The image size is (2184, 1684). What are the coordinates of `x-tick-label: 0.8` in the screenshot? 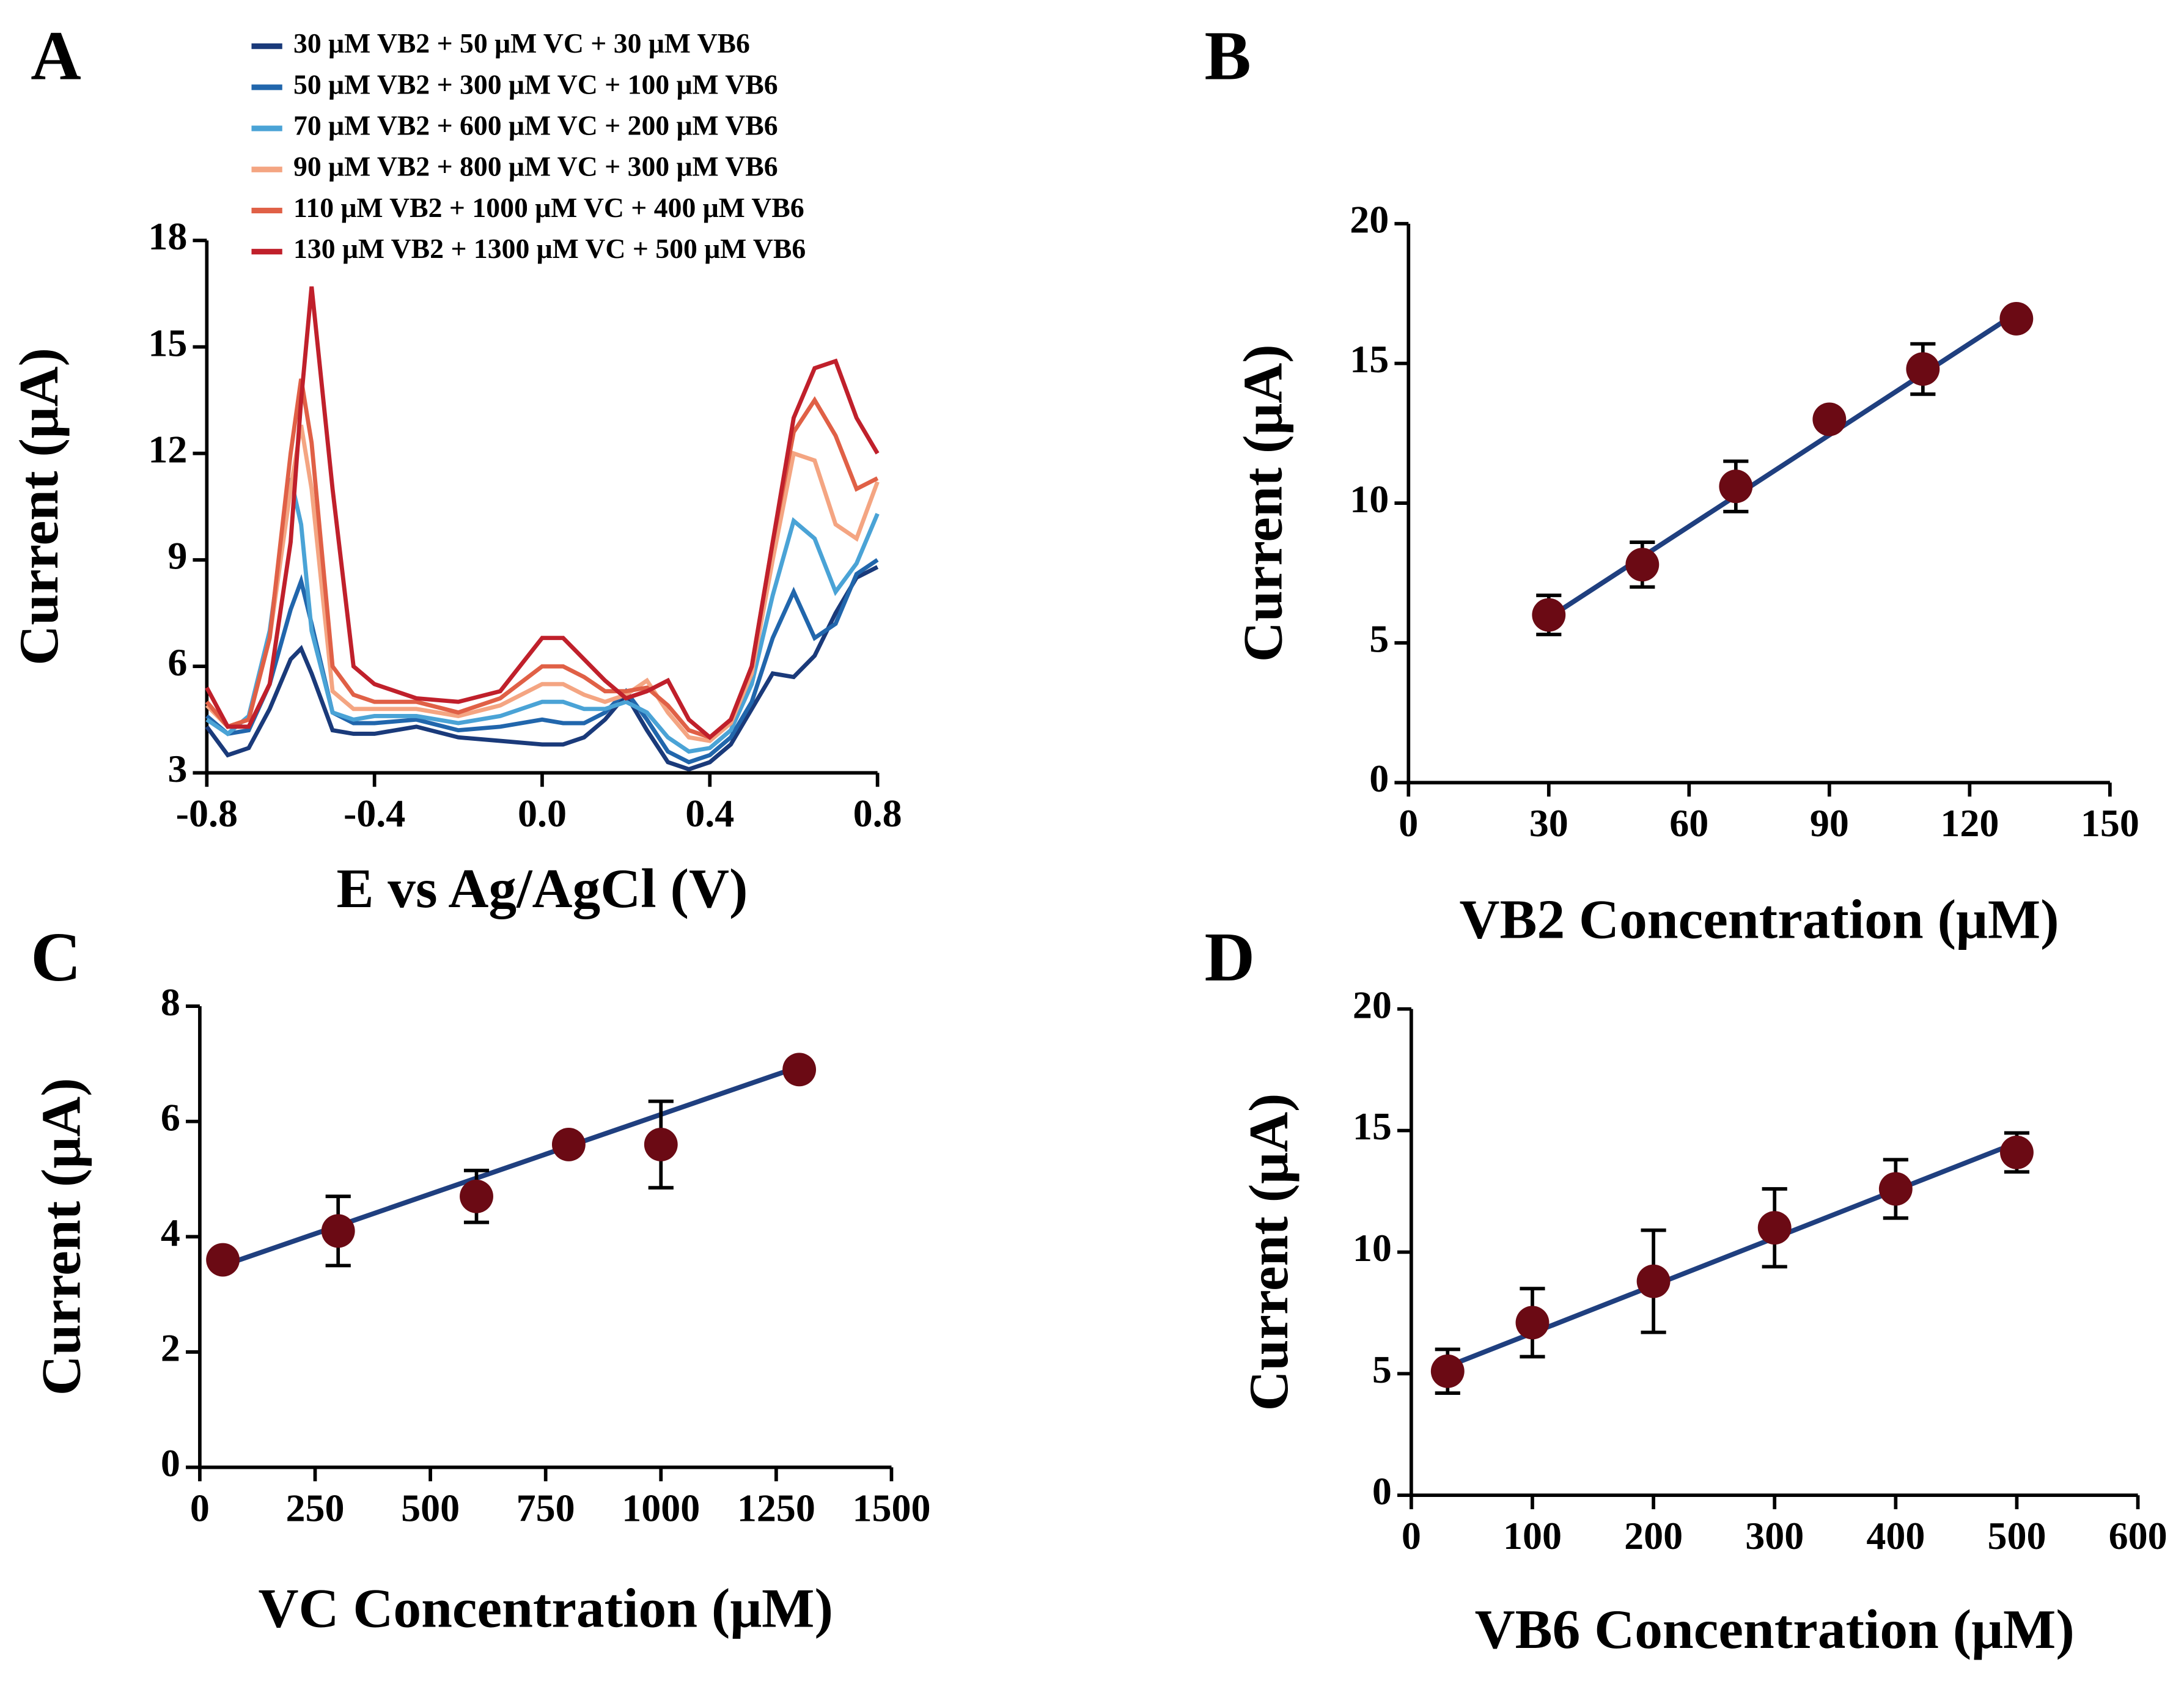 It's located at (877, 813).